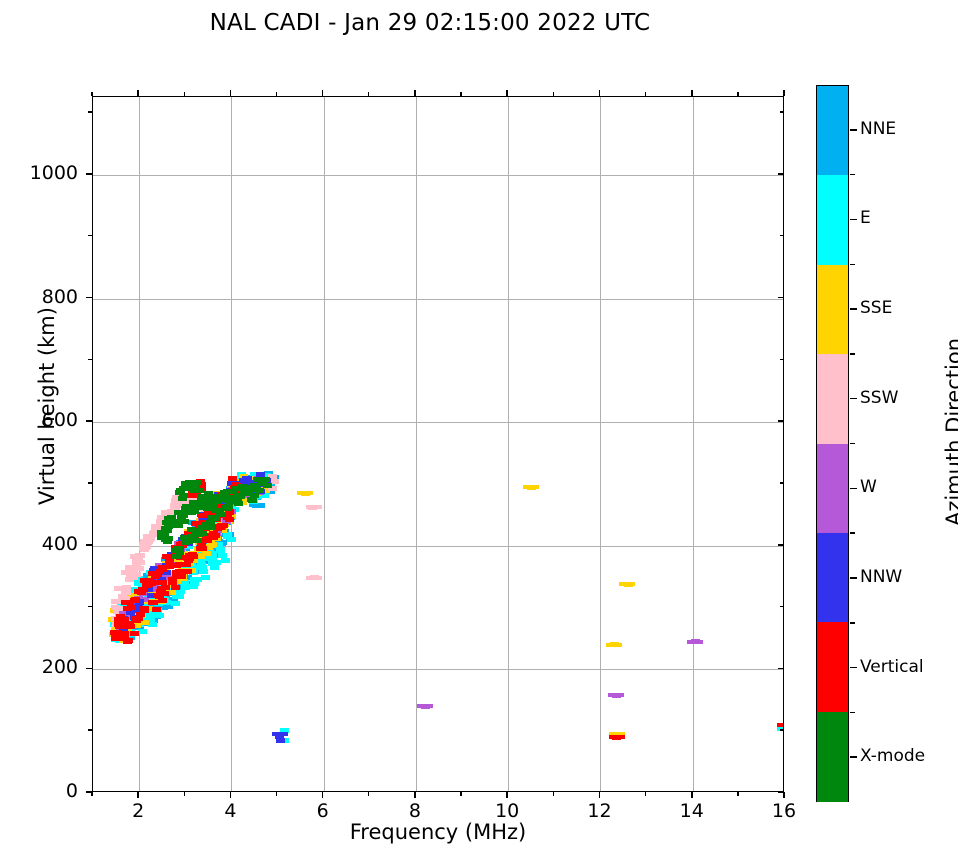 The height and width of the screenshot is (857, 958). I want to click on colorbar-title: Azimuth Direction, so click(950, 432).